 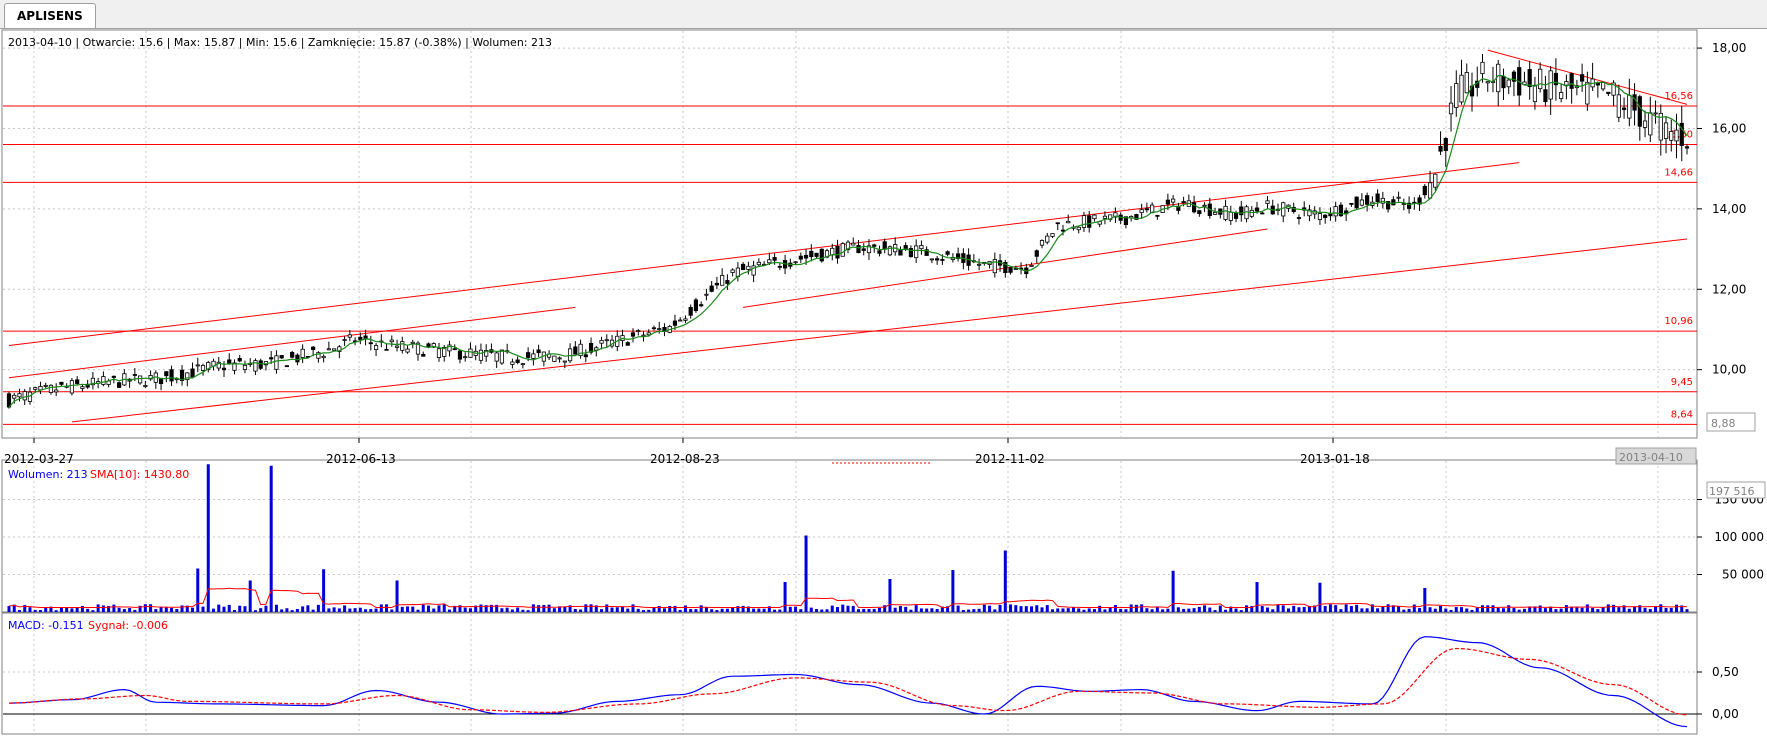 I want to click on date-tick-label: 2012-03-27, so click(x=39, y=459).